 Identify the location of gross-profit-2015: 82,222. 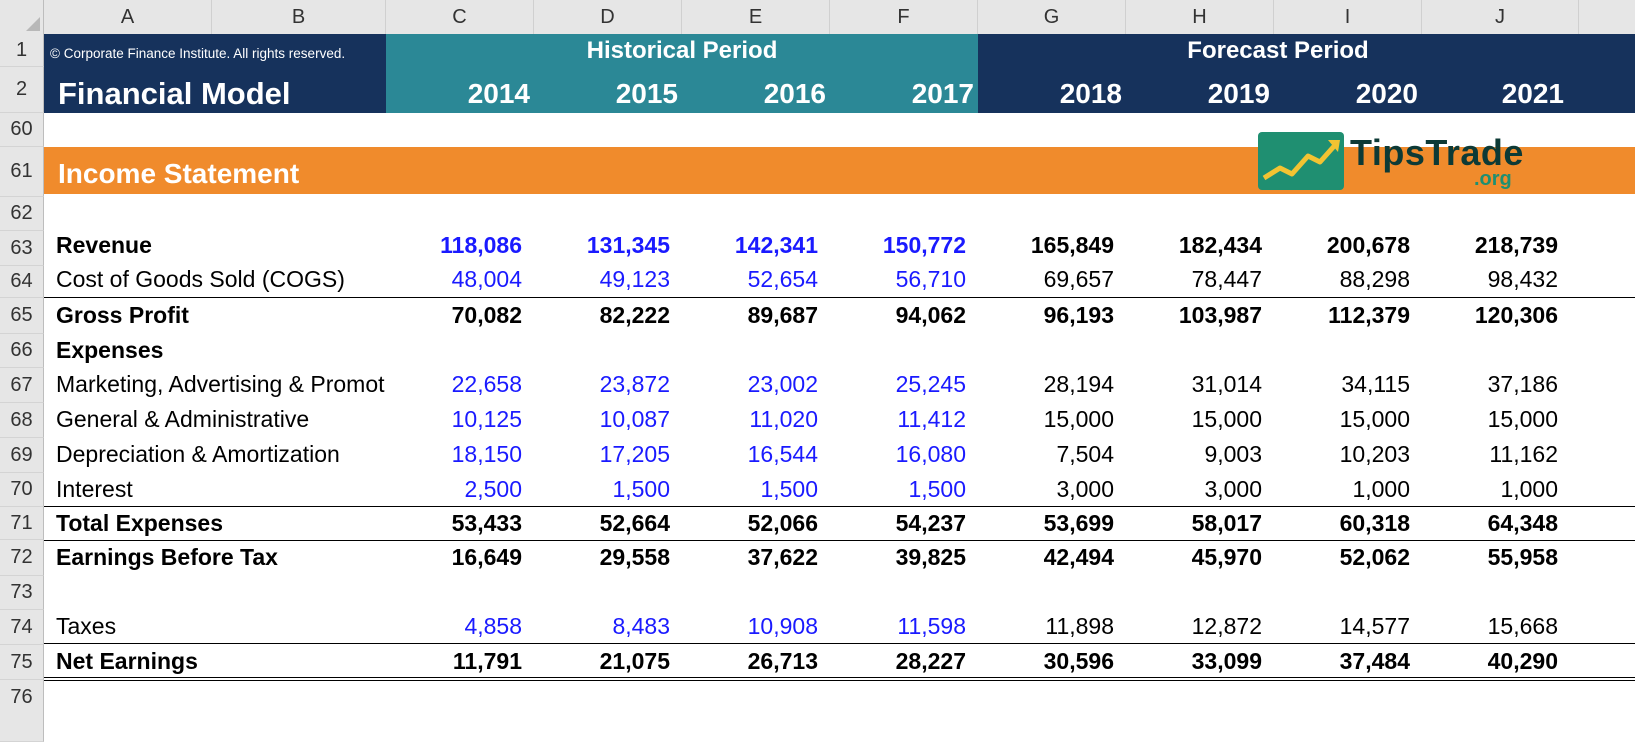
(634, 315).